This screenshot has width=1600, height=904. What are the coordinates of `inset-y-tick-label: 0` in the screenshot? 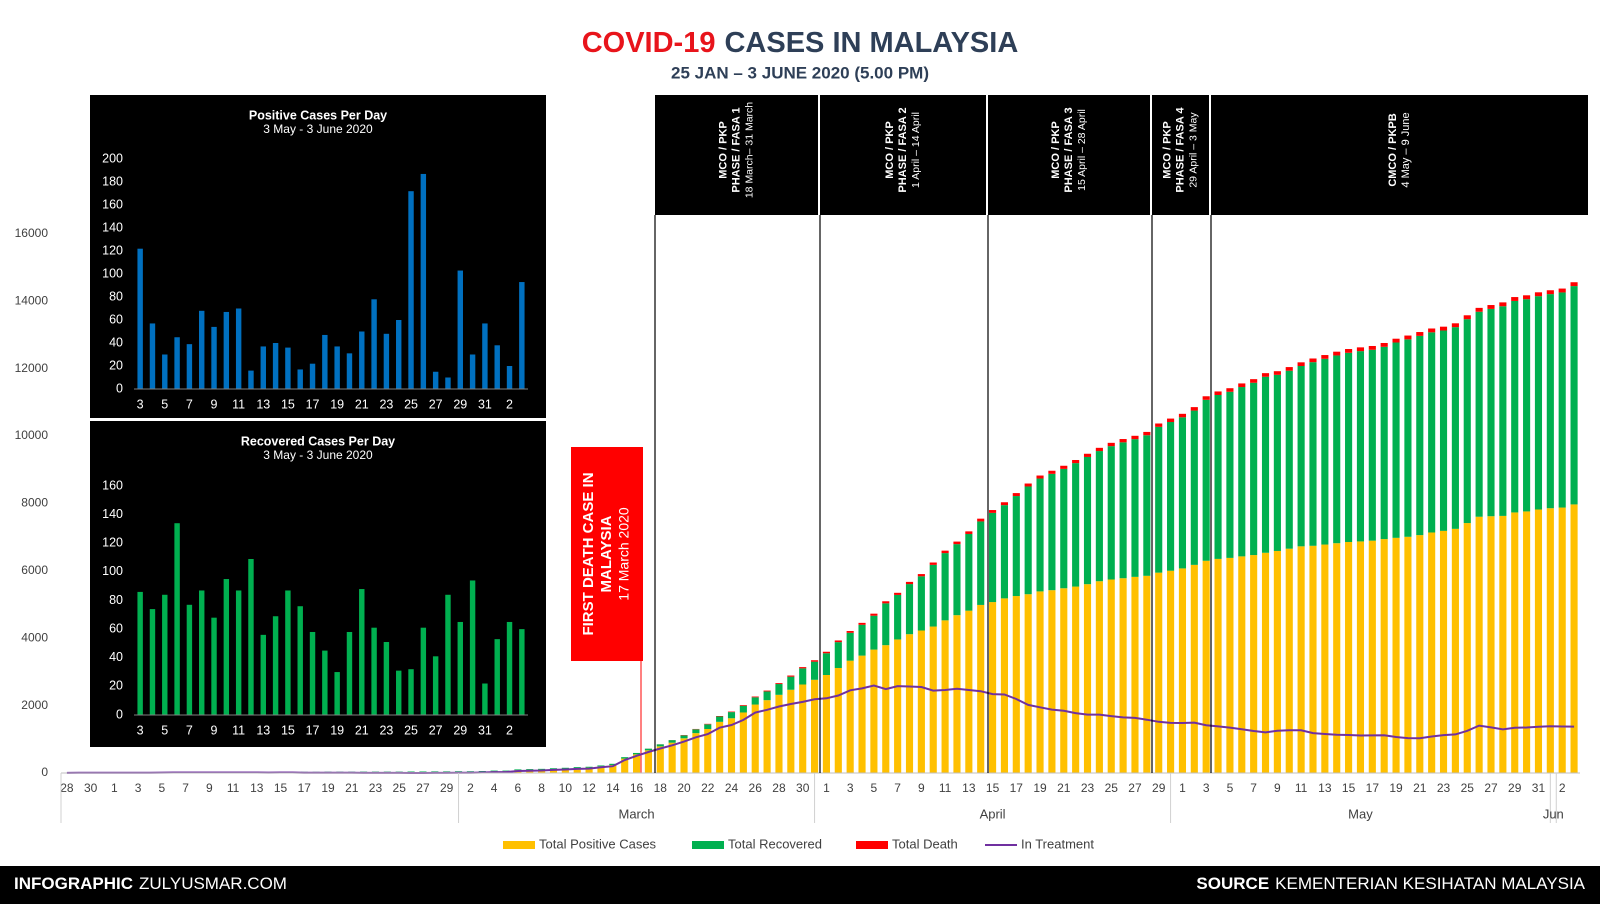 It's located at (119, 388).